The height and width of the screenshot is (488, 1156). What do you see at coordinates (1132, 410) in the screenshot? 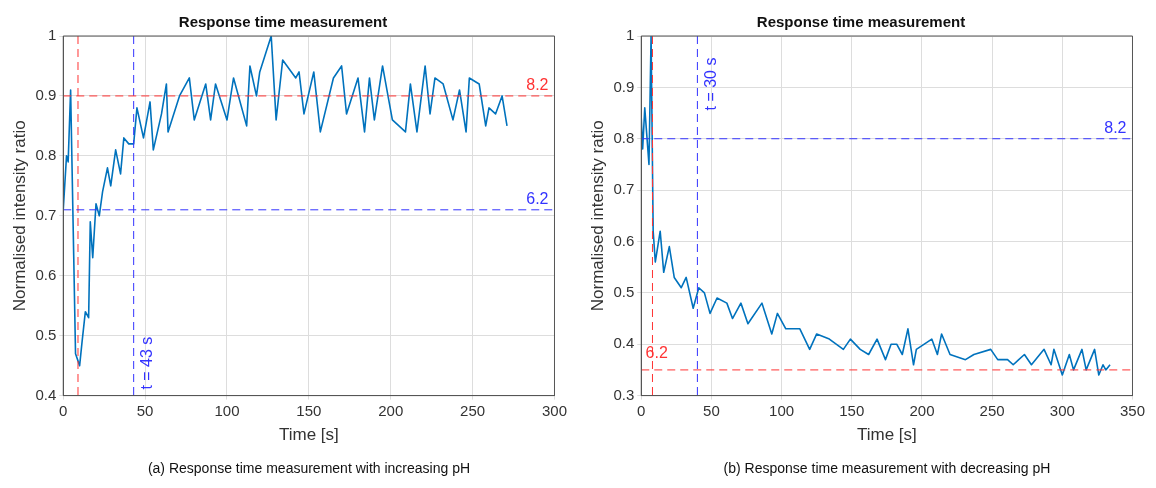
I see `x-tick-label: 350` at bounding box center [1132, 410].